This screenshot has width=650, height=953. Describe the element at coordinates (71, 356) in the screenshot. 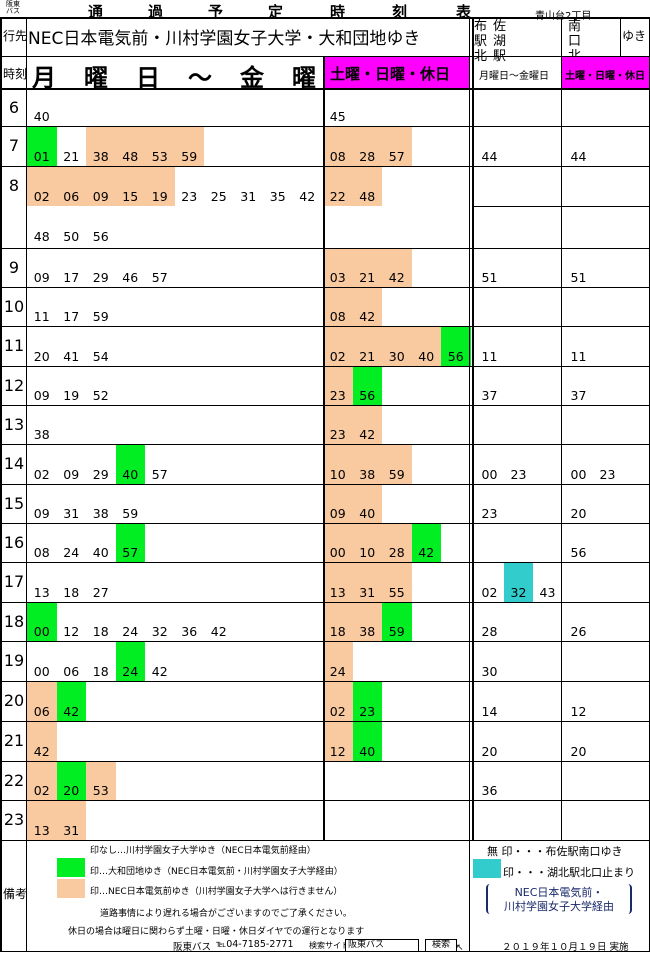

I see `departure-minute: 41` at that location.